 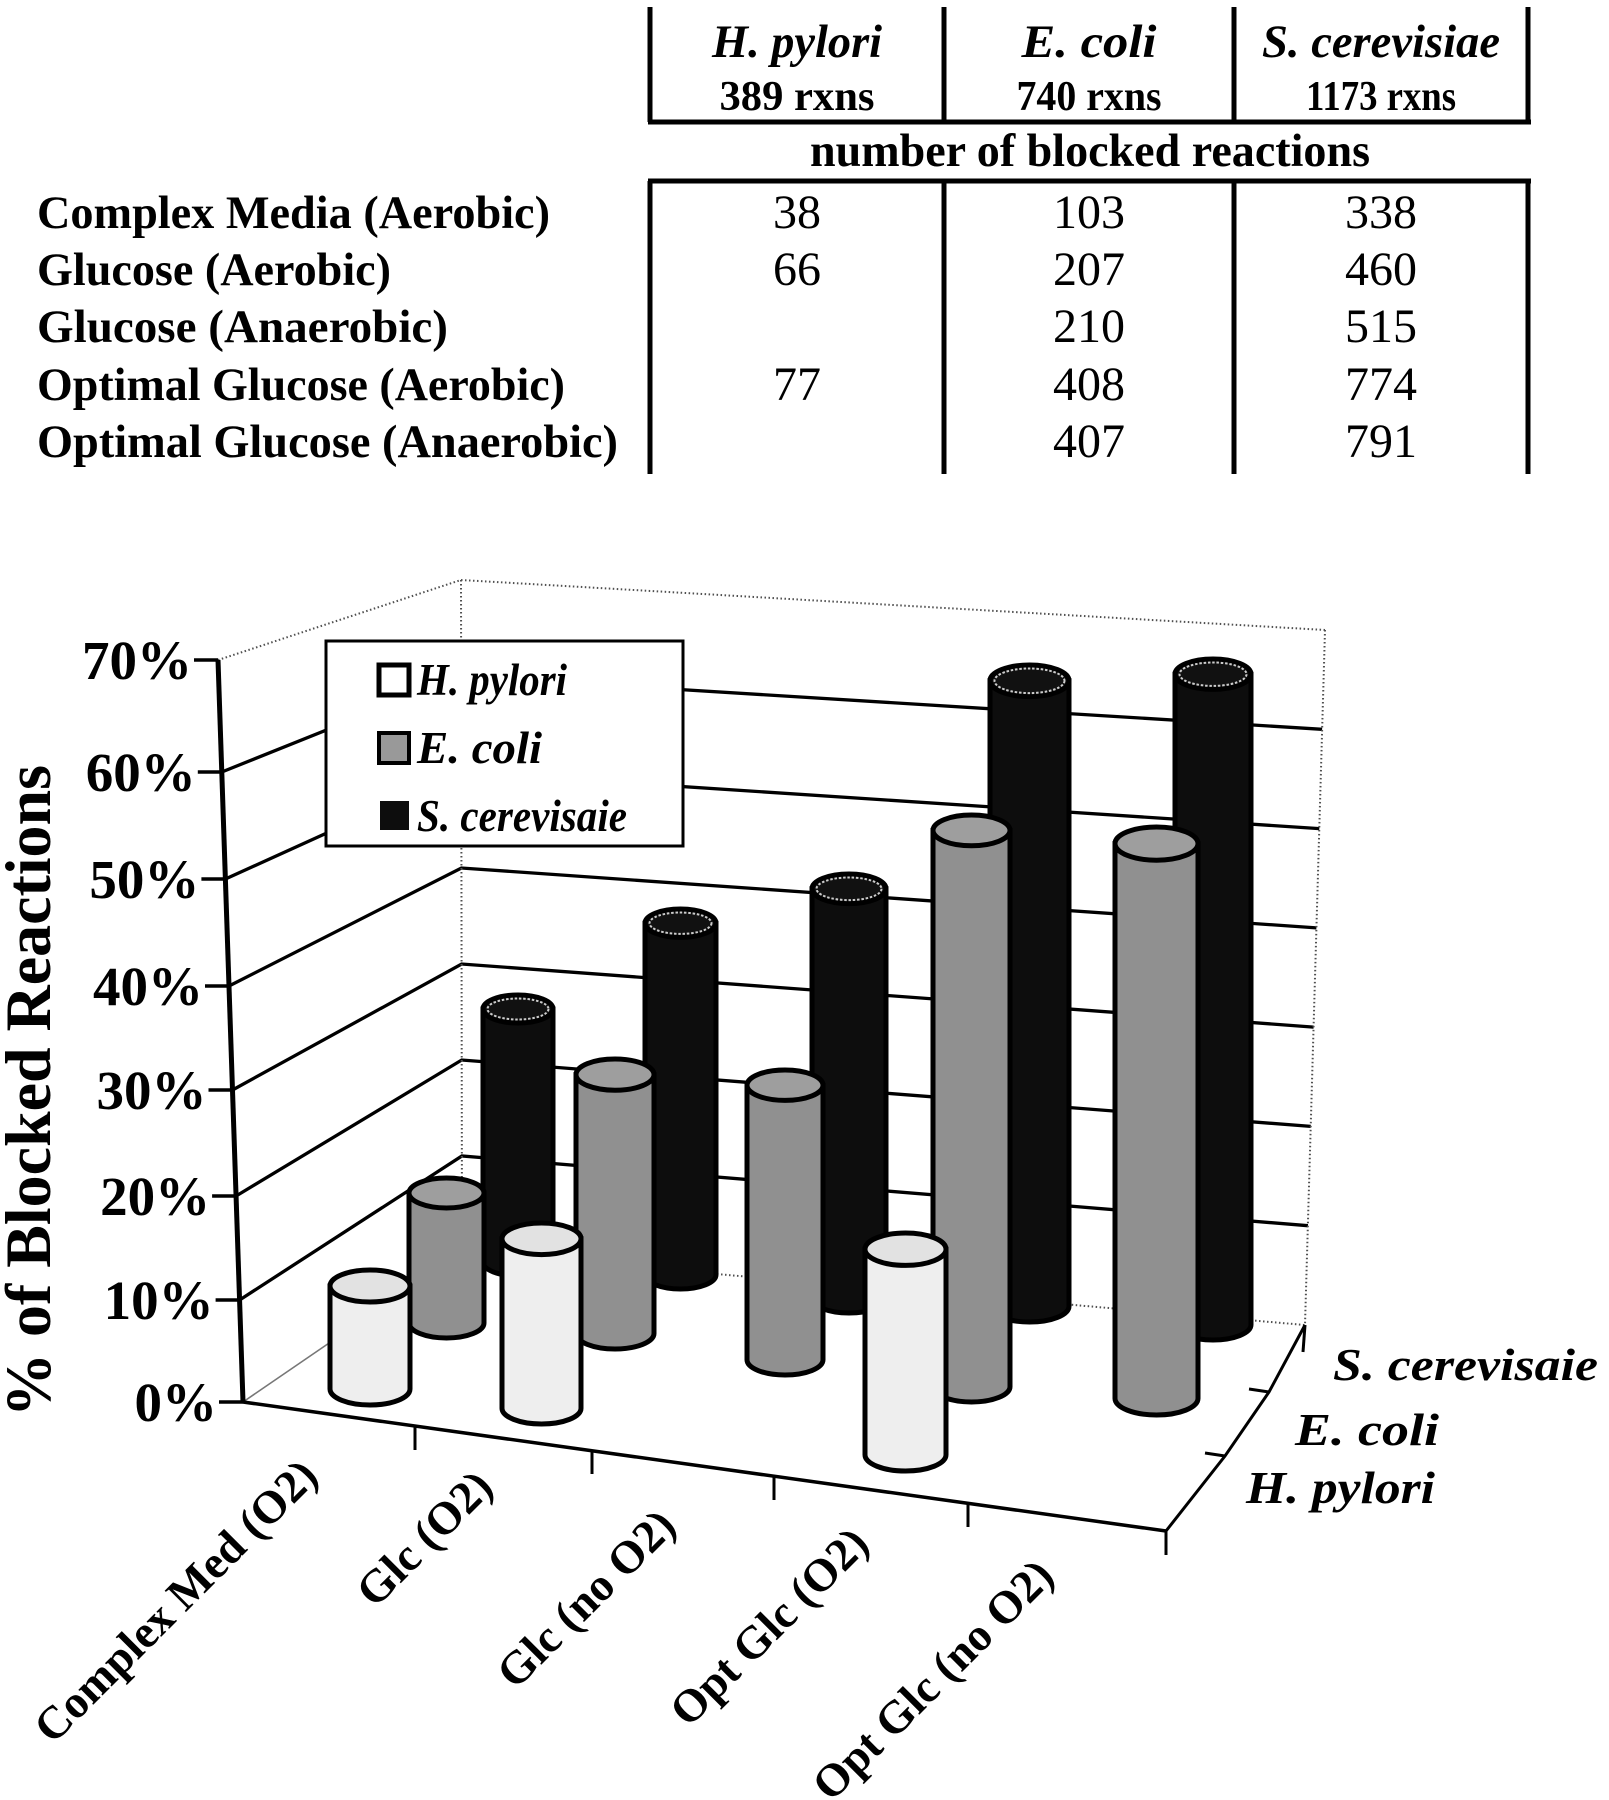 What do you see at coordinates (144, 879) in the screenshot?
I see `svg-text: 50%` at bounding box center [144, 879].